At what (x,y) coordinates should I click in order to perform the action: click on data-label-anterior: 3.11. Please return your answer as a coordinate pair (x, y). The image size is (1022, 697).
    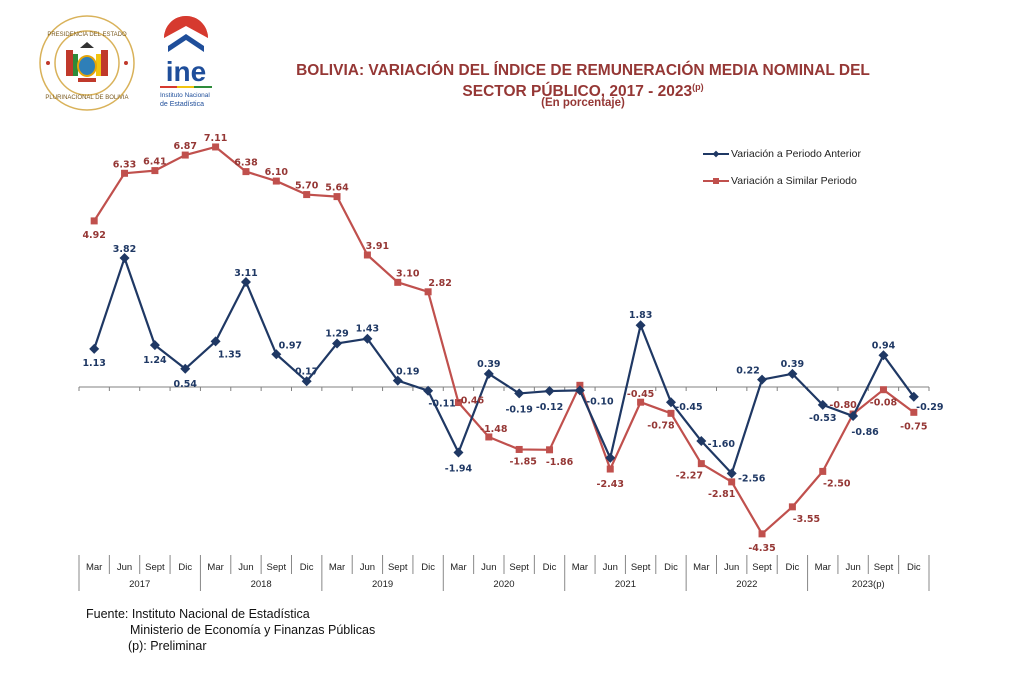
    Looking at the image, I should click on (245, 273).